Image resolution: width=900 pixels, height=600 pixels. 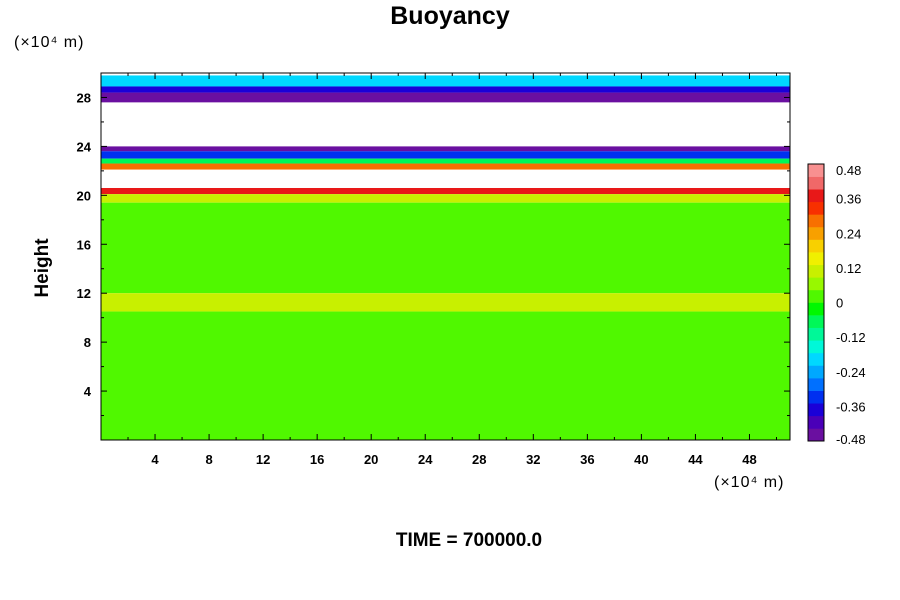 What do you see at coordinates (848, 268) in the screenshot?
I see `colorbar-tick-label: 0.12` at bounding box center [848, 268].